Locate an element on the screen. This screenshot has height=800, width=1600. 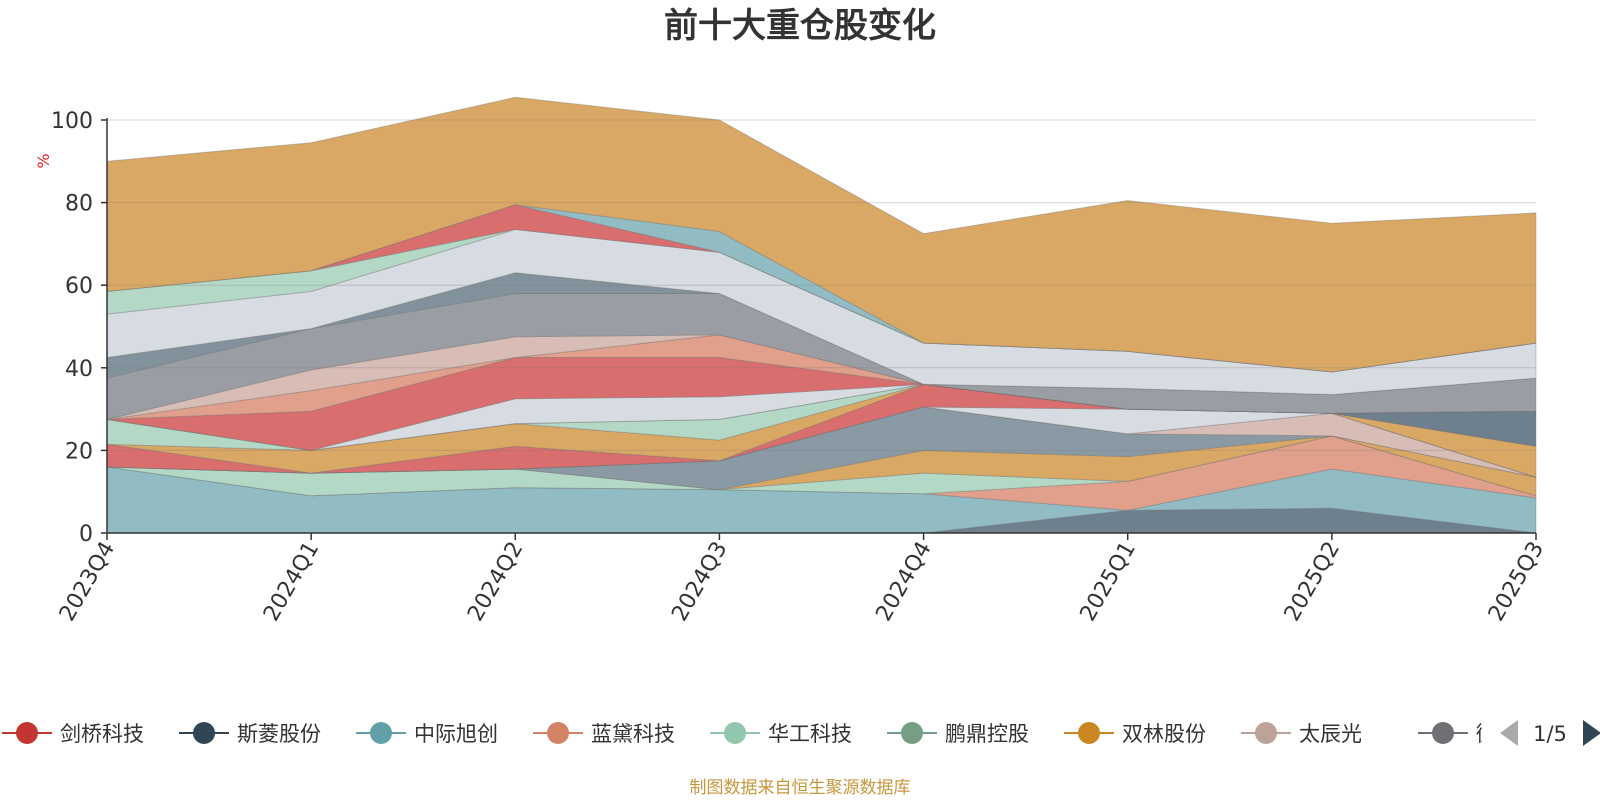
legend-label: 剑桥科技 is located at coordinates (102, 734).